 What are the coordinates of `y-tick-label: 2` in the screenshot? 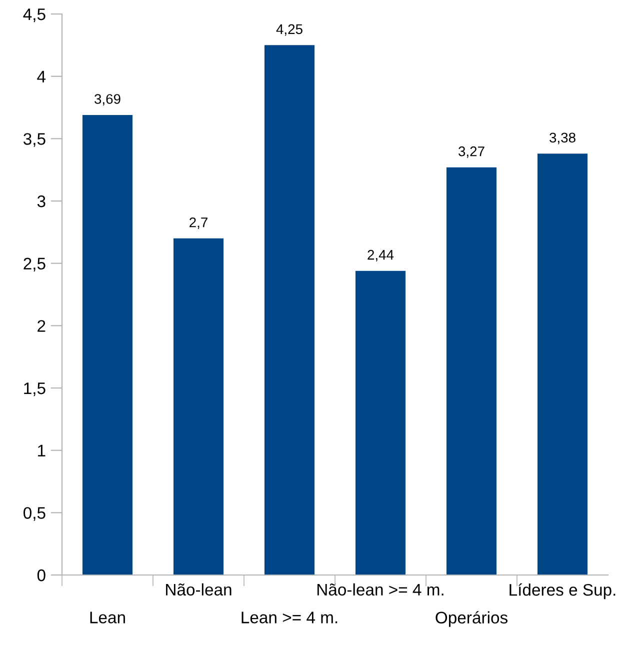 It's located at (42, 326).